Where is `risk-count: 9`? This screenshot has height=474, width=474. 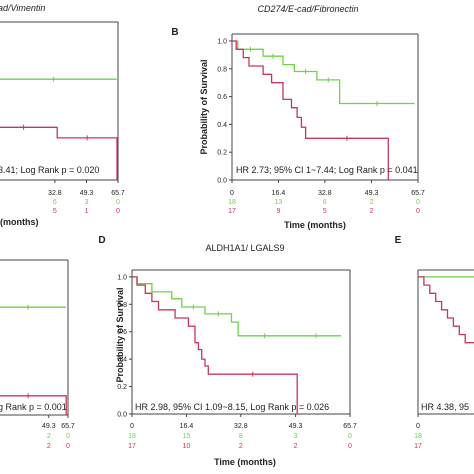
risk-count: 9 is located at coordinates (278, 211).